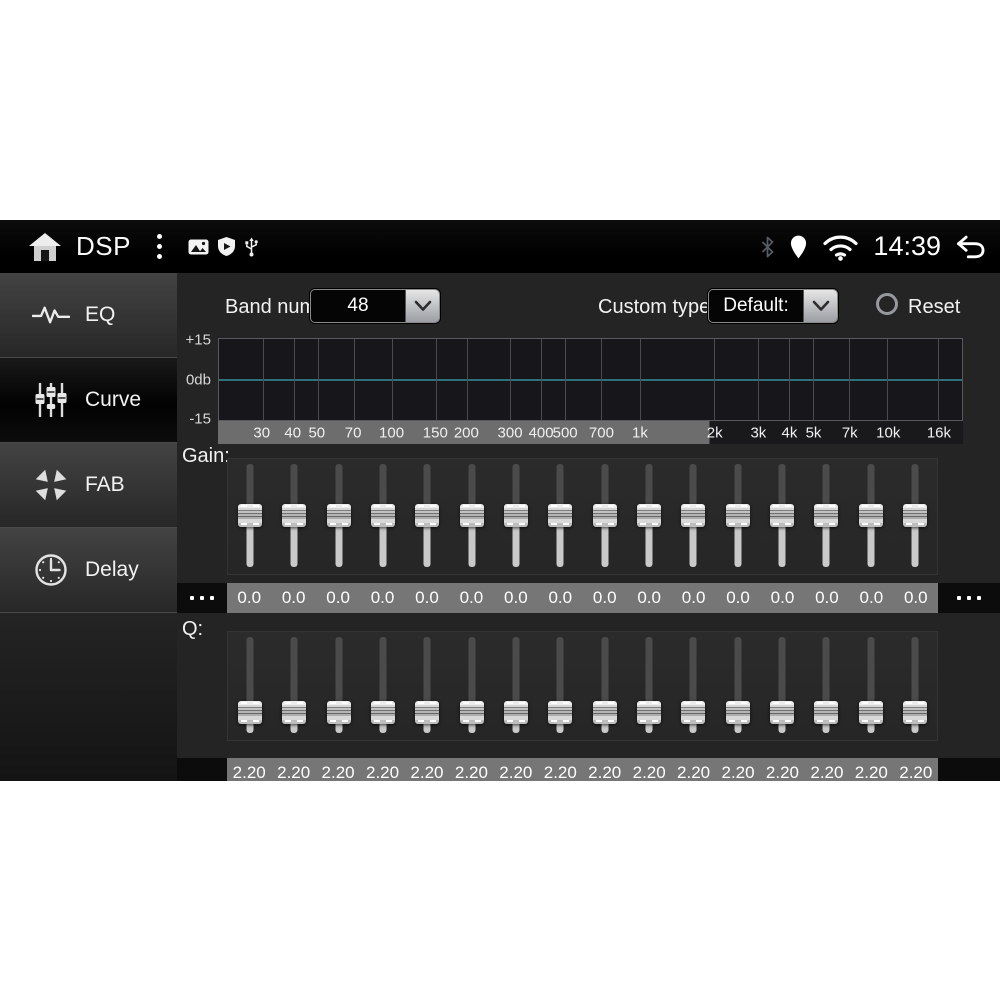 Image resolution: width=1000 pixels, height=1000 pixels. What do you see at coordinates (88, 400) in the screenshot?
I see `sidebar-item-curve: Curve` at bounding box center [88, 400].